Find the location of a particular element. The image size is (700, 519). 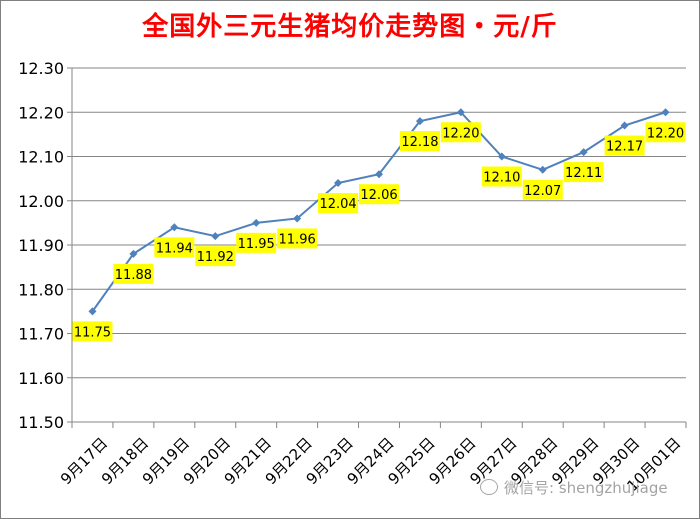

data-label-text: 12.04 is located at coordinates (337, 204).